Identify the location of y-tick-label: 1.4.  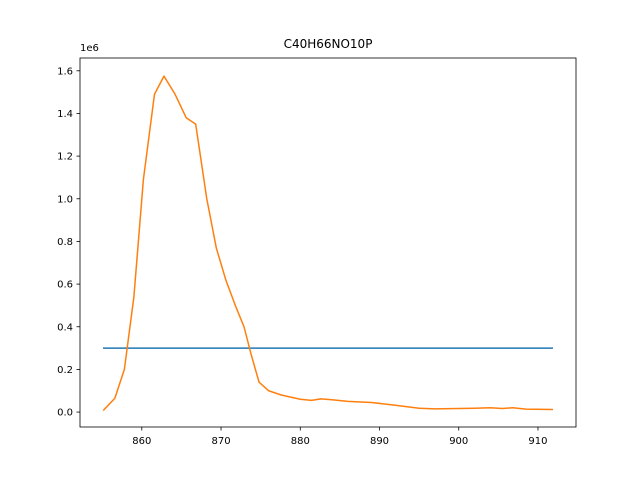
(65, 114).